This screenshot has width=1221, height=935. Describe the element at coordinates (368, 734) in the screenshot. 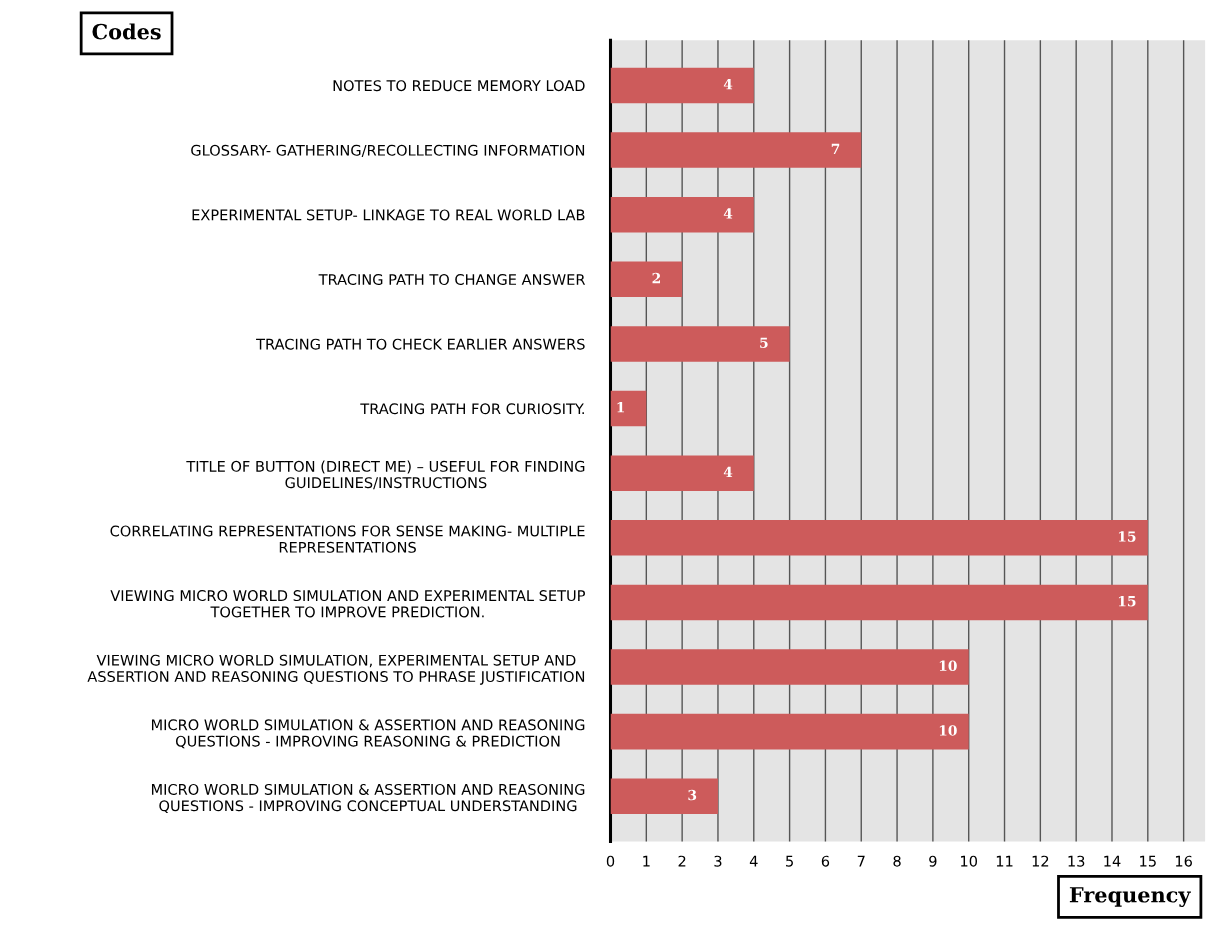

I see `y-tick-label: MICRO WORLD SIMULATION & ASSERTION AND REASONING QUESTIONS - IMPROVING REASONING & PREDICTION` at that location.